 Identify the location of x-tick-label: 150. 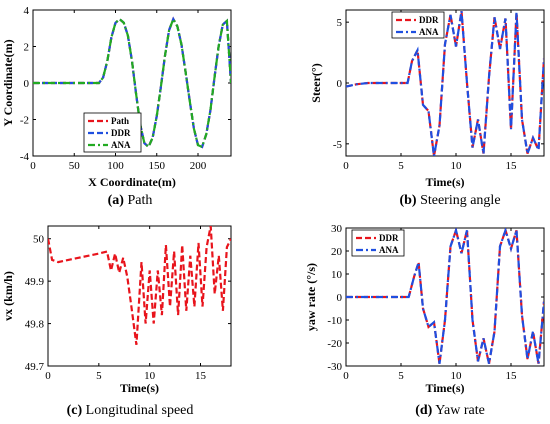
(157, 166).